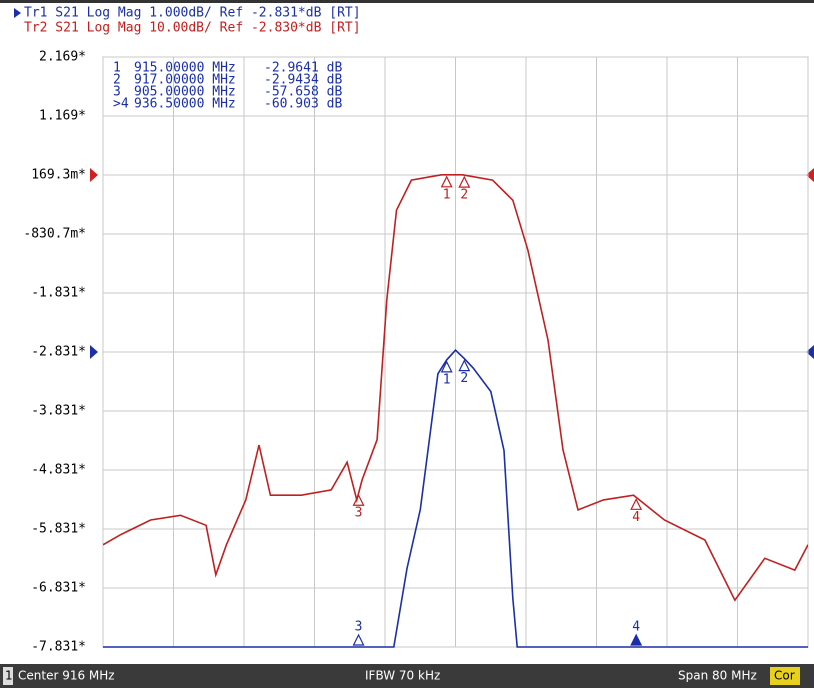 The height and width of the screenshot is (688, 814). I want to click on status-bar-bg, so click(407, 676).